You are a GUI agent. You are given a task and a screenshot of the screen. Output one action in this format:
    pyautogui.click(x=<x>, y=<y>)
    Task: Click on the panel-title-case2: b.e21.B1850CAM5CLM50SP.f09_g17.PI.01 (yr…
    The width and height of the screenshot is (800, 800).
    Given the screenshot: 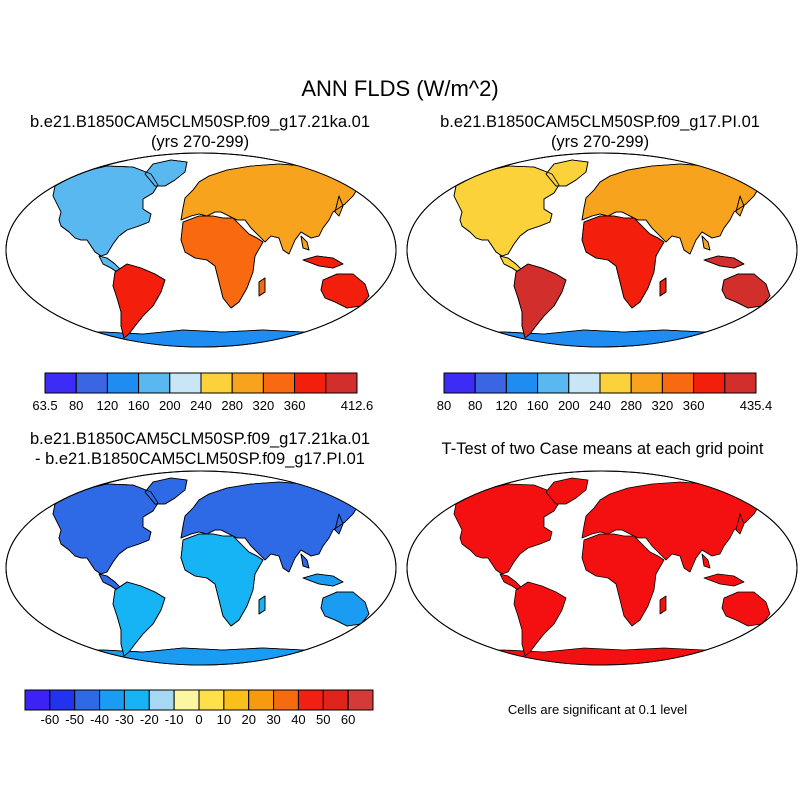 What is the action you would take?
    pyautogui.click(x=600, y=132)
    